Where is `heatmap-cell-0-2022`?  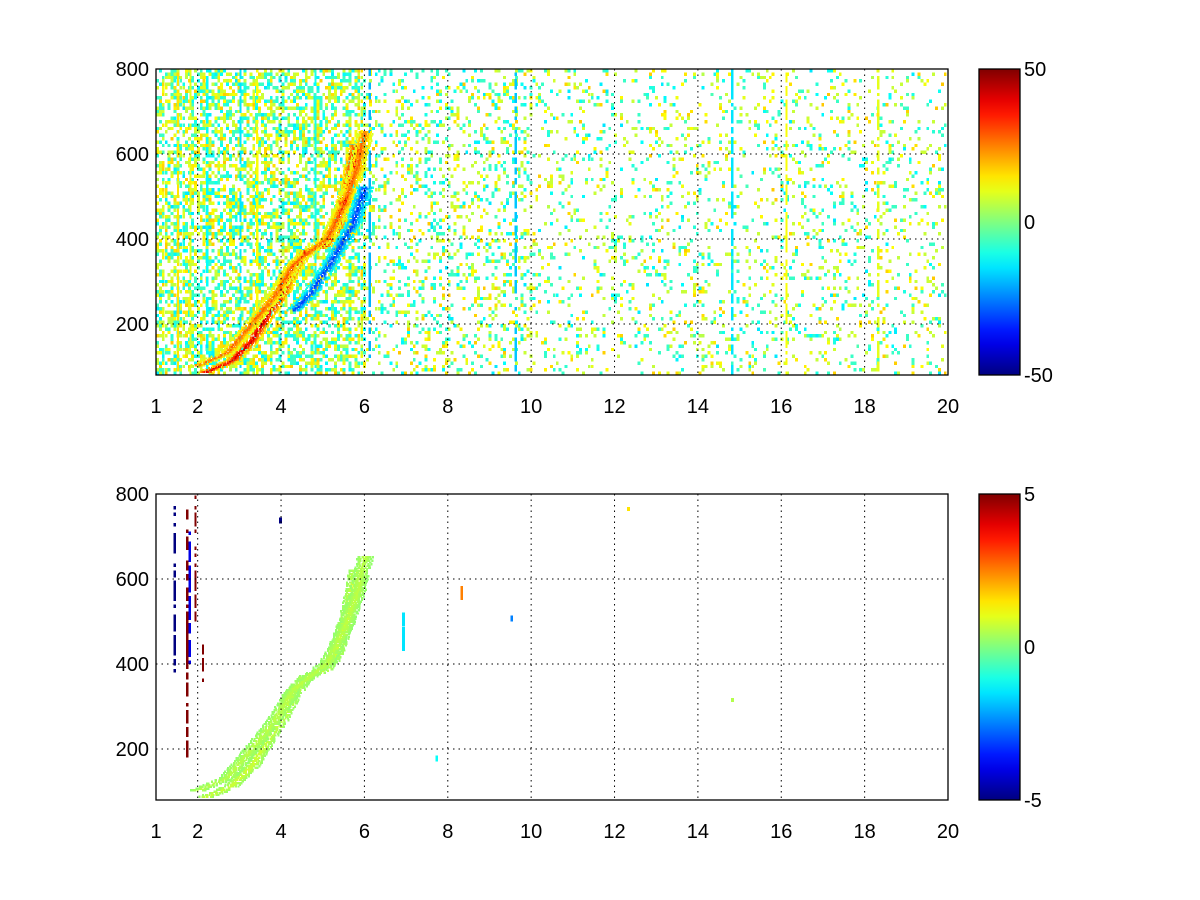
heatmap-cell-0-2022 is located at coordinates (274, 156).